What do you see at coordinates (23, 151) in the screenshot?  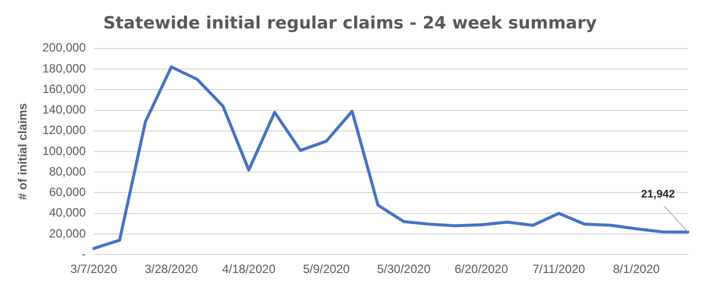 I see `y-axis-title: # of initial claims` at bounding box center [23, 151].